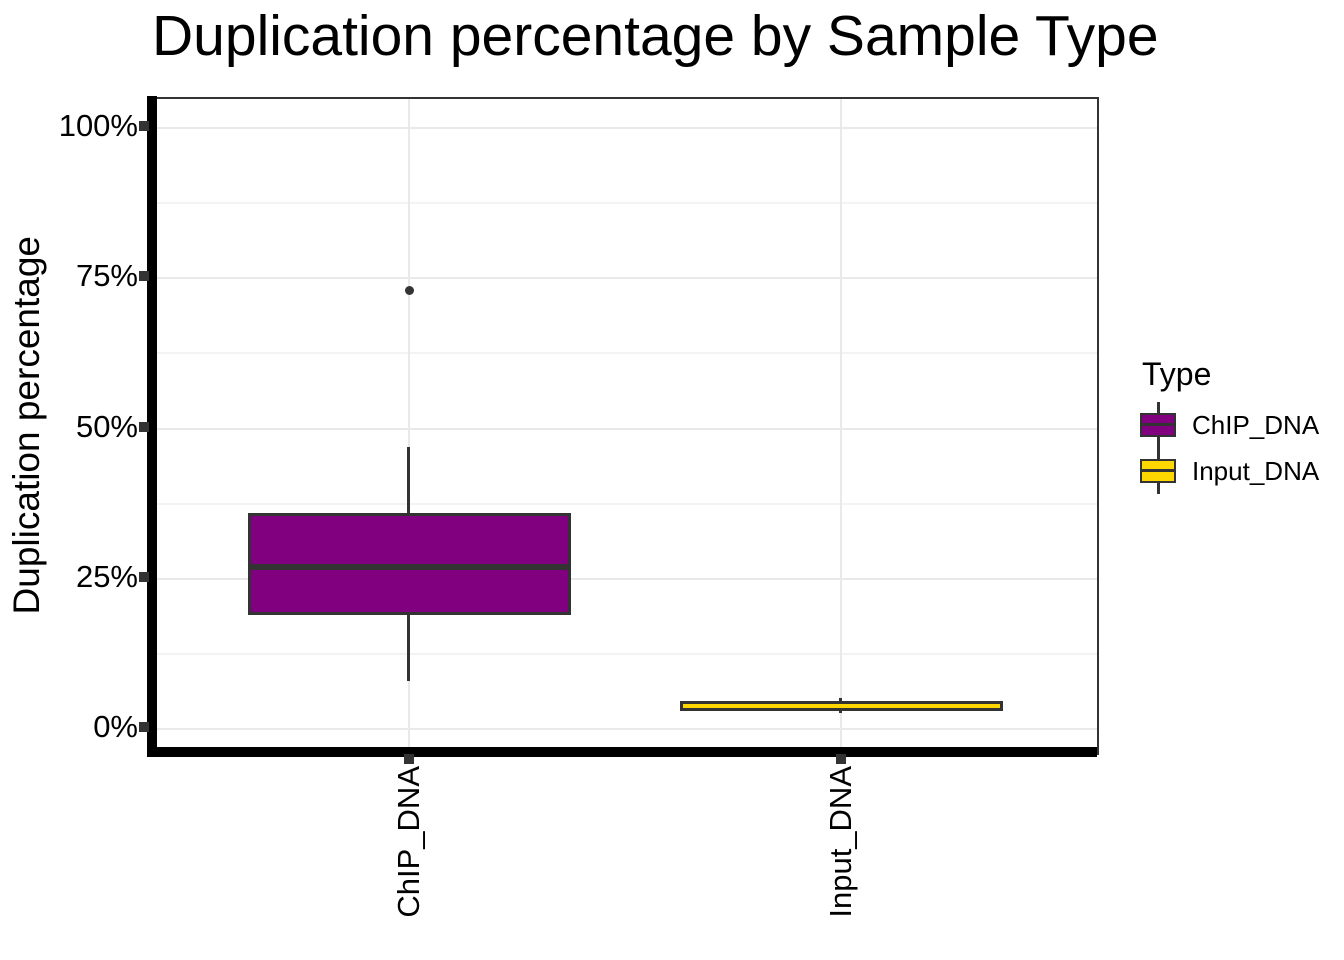 The image size is (1344, 960). Describe the element at coordinates (408, 842) in the screenshot. I see `x-tick-label: ChIP_DNA` at that location.